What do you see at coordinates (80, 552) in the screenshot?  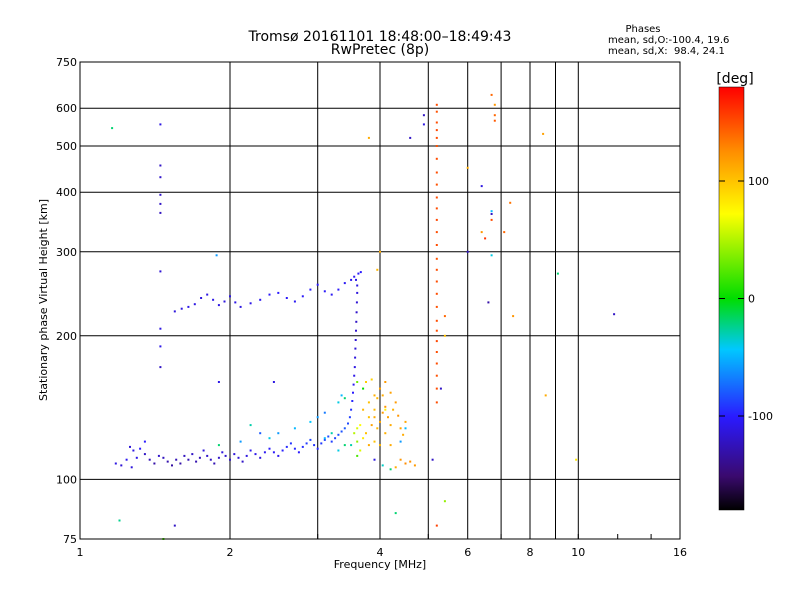 I see `x-tick-label: 1` at bounding box center [80, 552].